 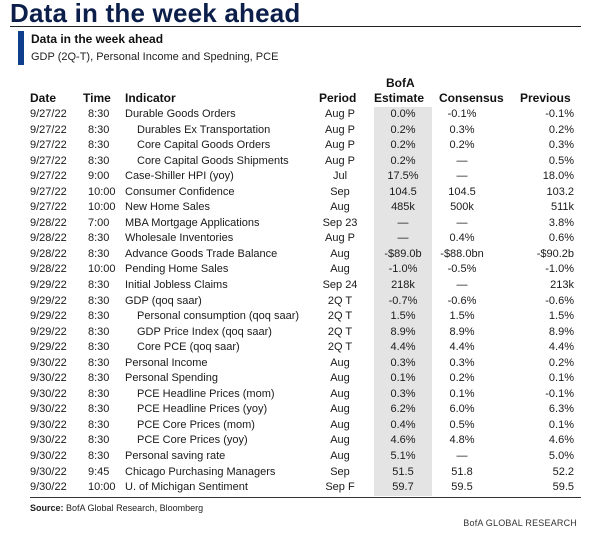 What do you see at coordinates (462, 409) in the screenshot?
I see `cell-consensus: 6.0%` at bounding box center [462, 409].